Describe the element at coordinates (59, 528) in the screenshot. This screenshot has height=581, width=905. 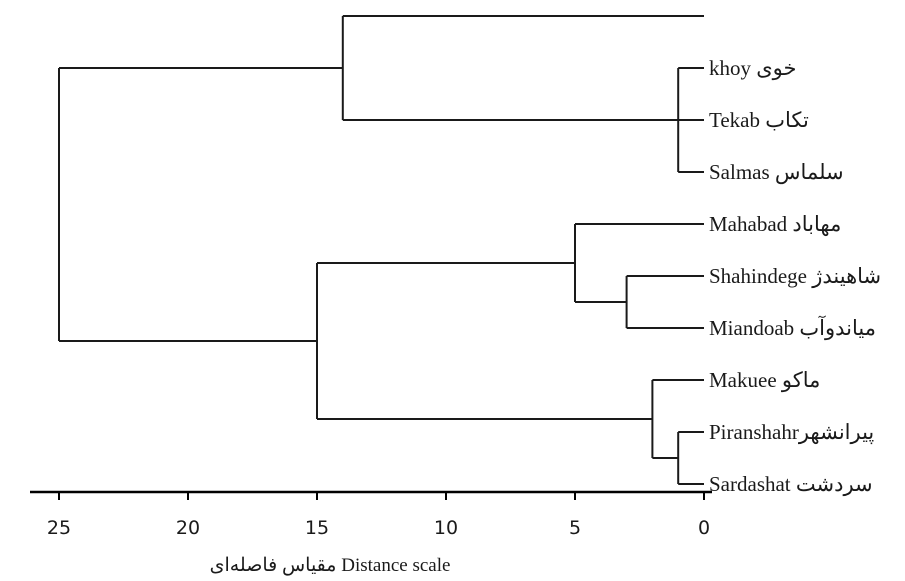
I see `tick-label-25: 25` at that location.